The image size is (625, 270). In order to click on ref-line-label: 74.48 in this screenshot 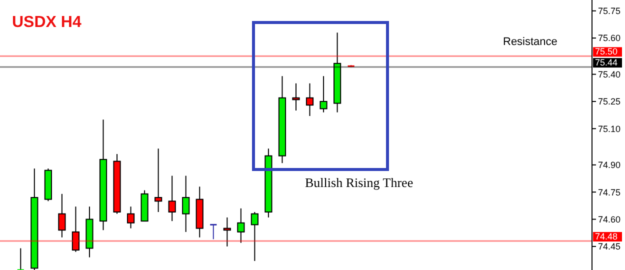, I will do `click(606, 237)`.